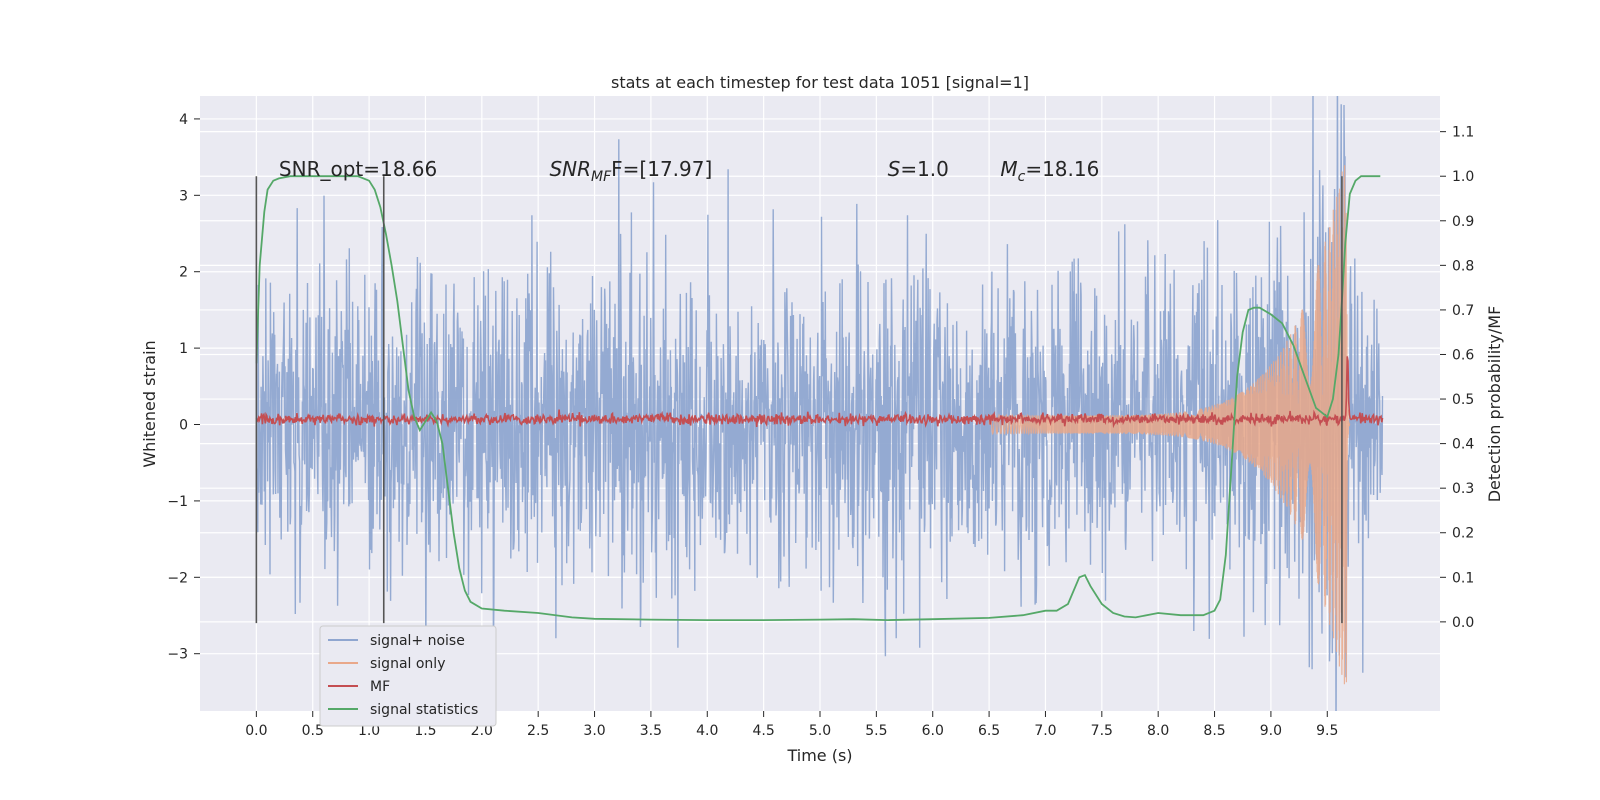  I want to click on legend-label: signal+ noise, so click(417, 641).